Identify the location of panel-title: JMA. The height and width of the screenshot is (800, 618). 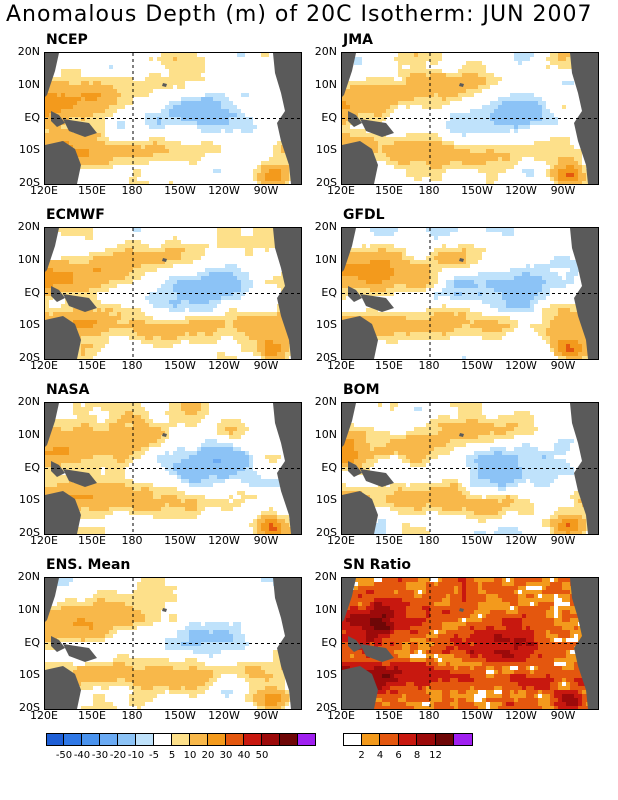
(358, 40).